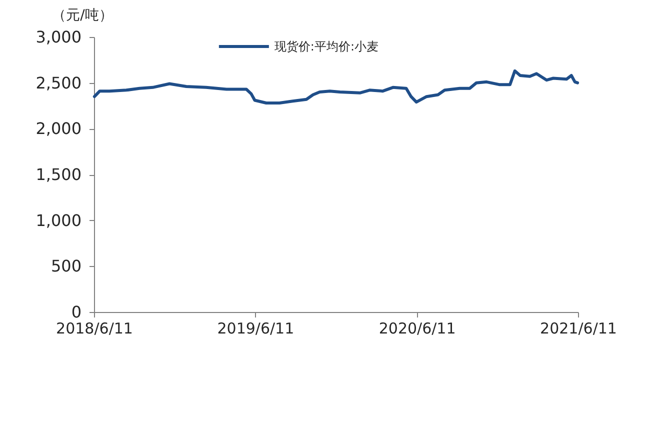 This screenshot has height=429, width=659. Describe the element at coordinates (255, 329) in the screenshot. I see `x-tick-label: 2019/6/11` at that location.